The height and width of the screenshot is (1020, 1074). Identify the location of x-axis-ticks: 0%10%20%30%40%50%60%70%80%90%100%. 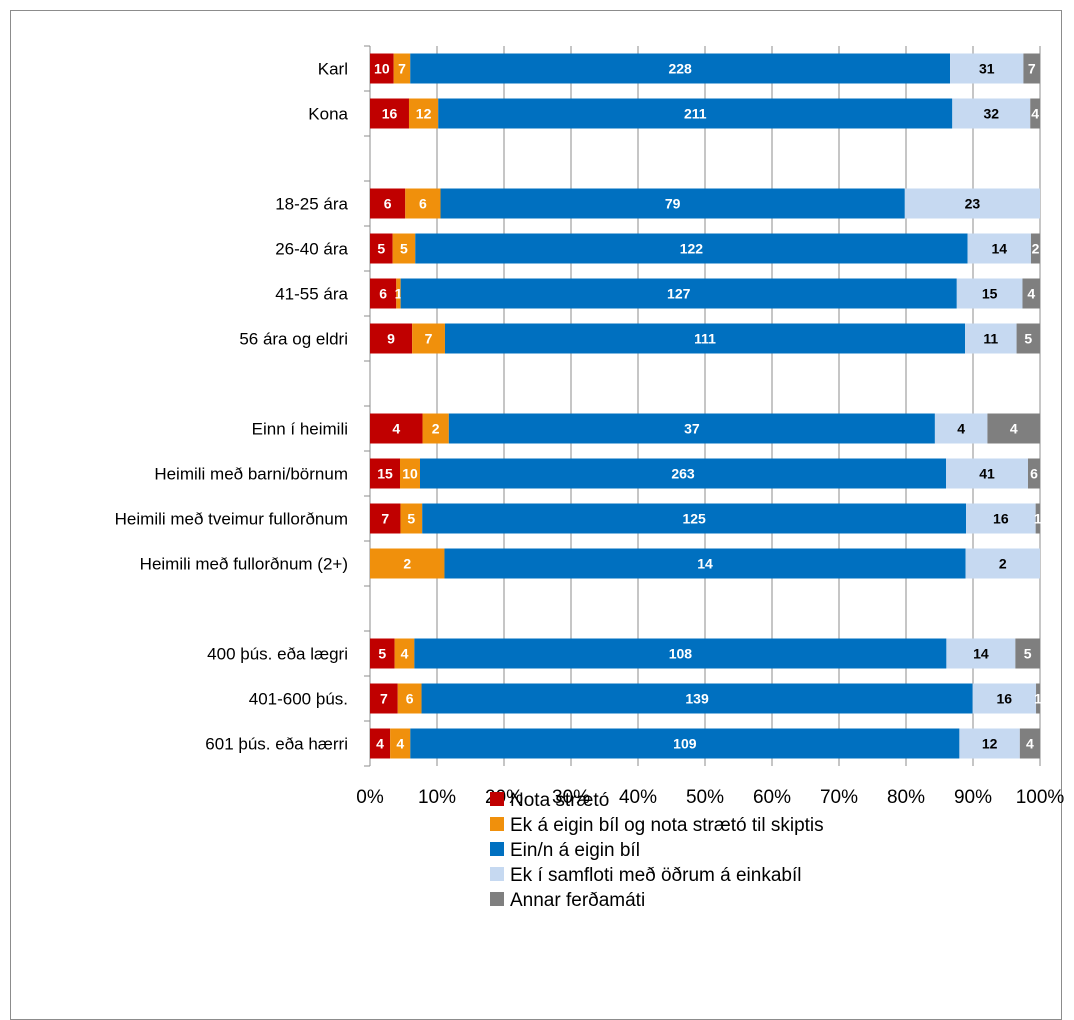
(710, 797).